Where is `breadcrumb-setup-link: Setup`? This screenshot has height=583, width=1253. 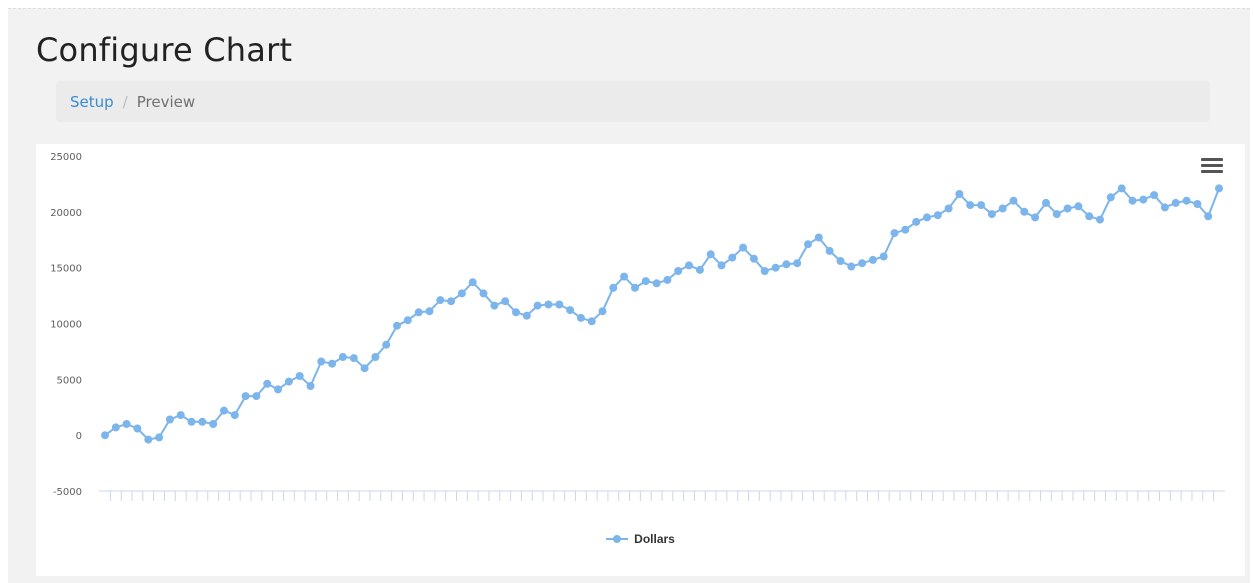 breadcrumb-setup-link: Setup is located at coordinates (92, 101).